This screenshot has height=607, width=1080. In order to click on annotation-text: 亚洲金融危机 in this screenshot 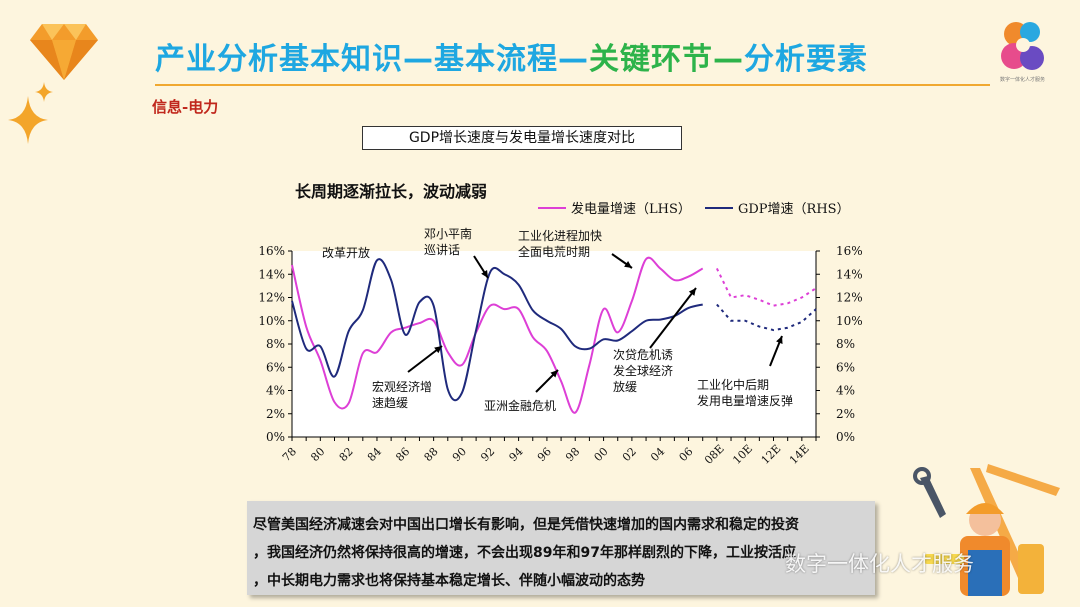, I will do `click(520, 405)`.